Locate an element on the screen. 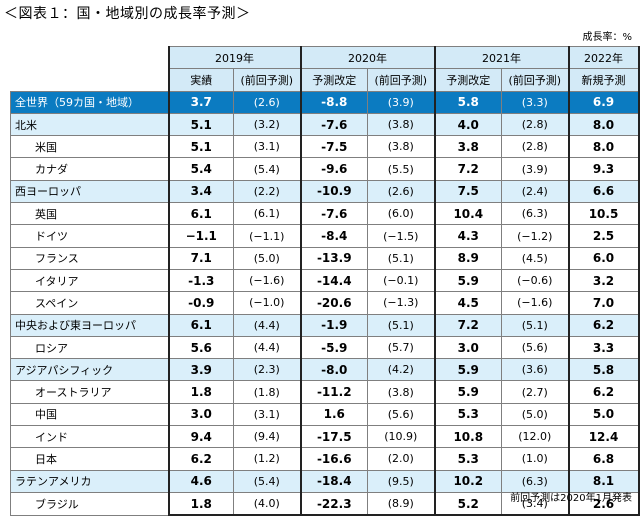 The height and width of the screenshot is (516, 640). value-cell: (3.6) is located at coordinates (535, 370).